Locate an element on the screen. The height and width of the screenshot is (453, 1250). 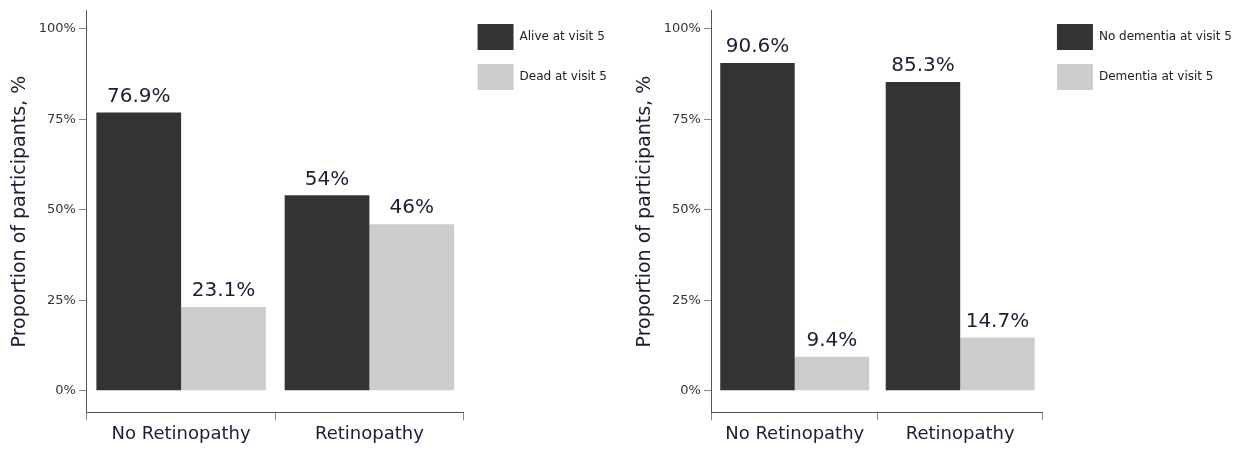
legend-label: No dementia at visit 5 is located at coordinates (1165, 36).